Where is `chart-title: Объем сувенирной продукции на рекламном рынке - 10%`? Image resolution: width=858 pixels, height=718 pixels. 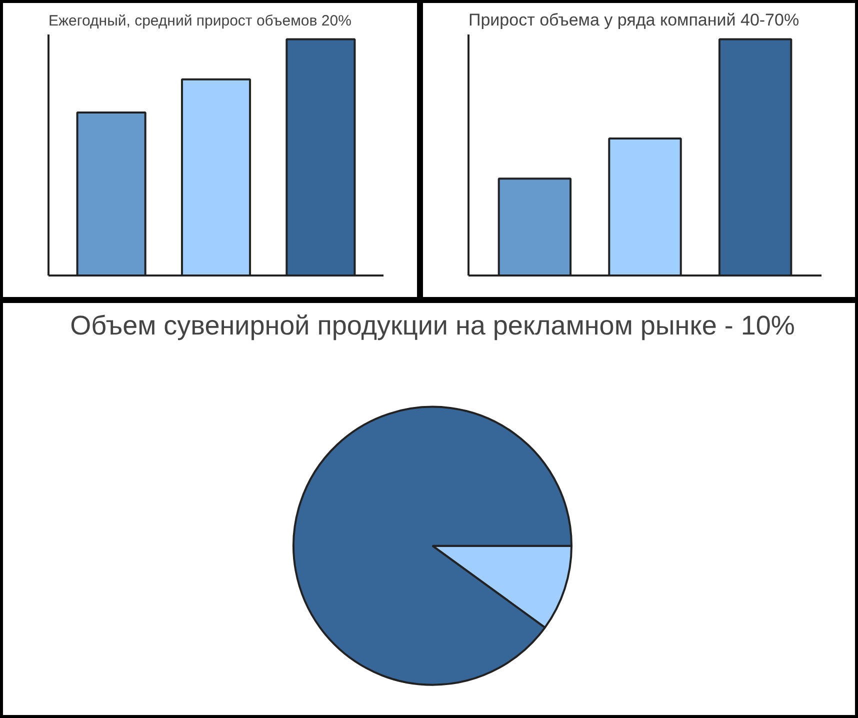 chart-title: Объем сувенирной продукции на рекламном рынке - 10% is located at coordinates (432, 325).